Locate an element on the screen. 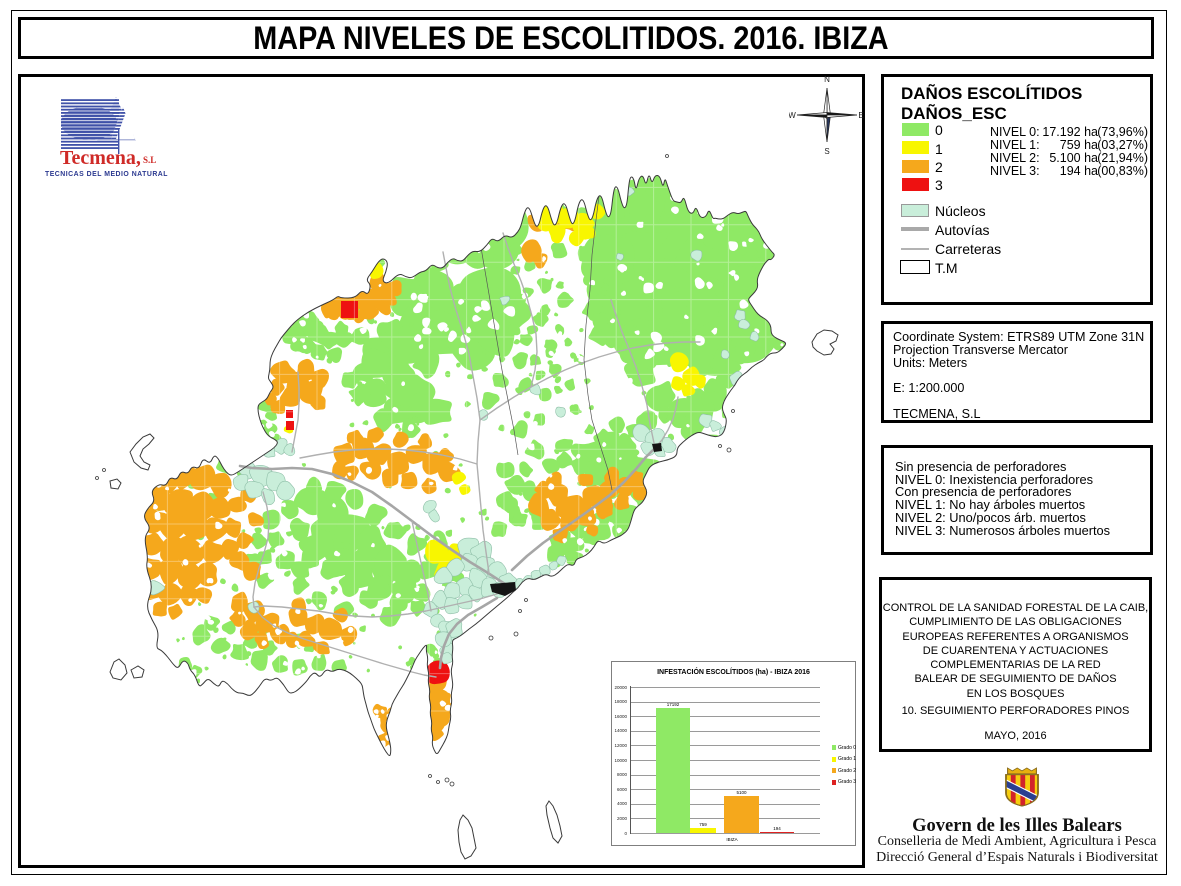 This screenshot has width=1181, height=886. svg-text: N is located at coordinates (827, 79).